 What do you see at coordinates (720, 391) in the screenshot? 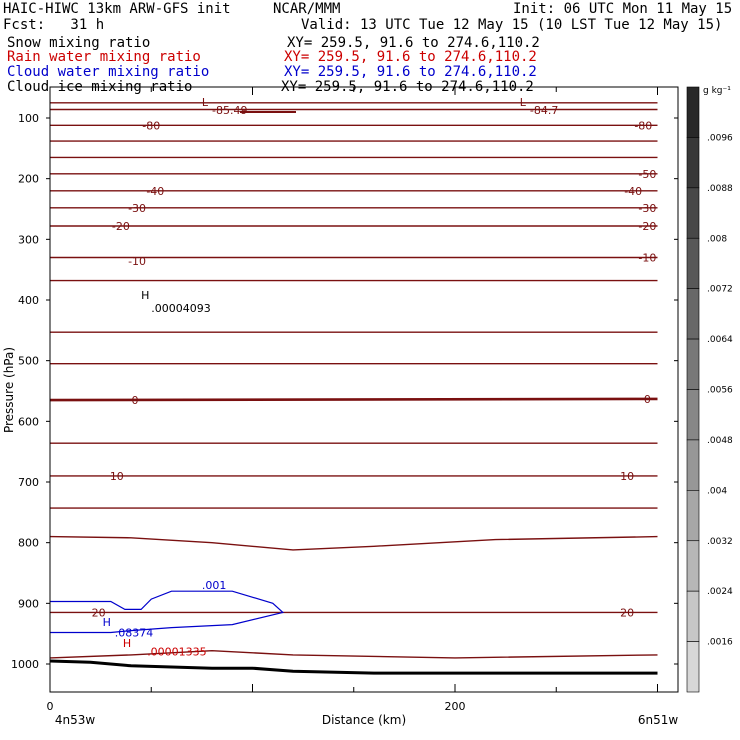
I see `colorbar-label: .0056` at bounding box center [720, 391].